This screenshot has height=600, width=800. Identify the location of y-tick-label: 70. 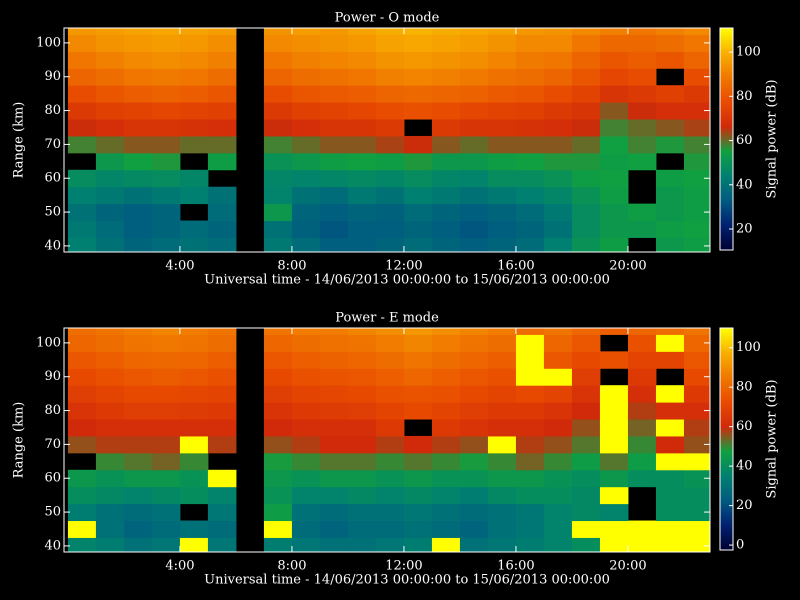
(52, 444).